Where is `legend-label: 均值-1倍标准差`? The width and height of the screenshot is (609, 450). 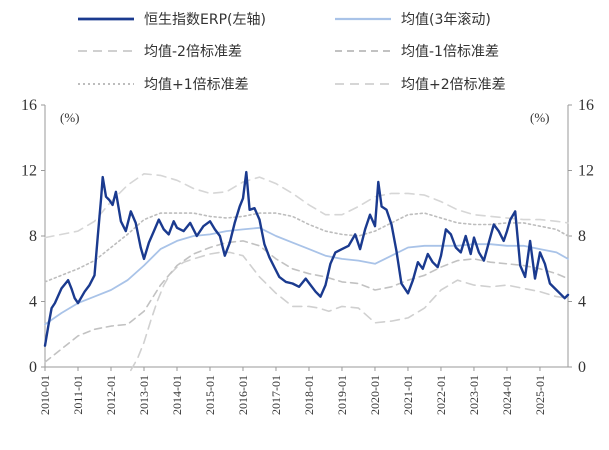 legend-label: 均值-1倍标准差 is located at coordinates (450, 52).